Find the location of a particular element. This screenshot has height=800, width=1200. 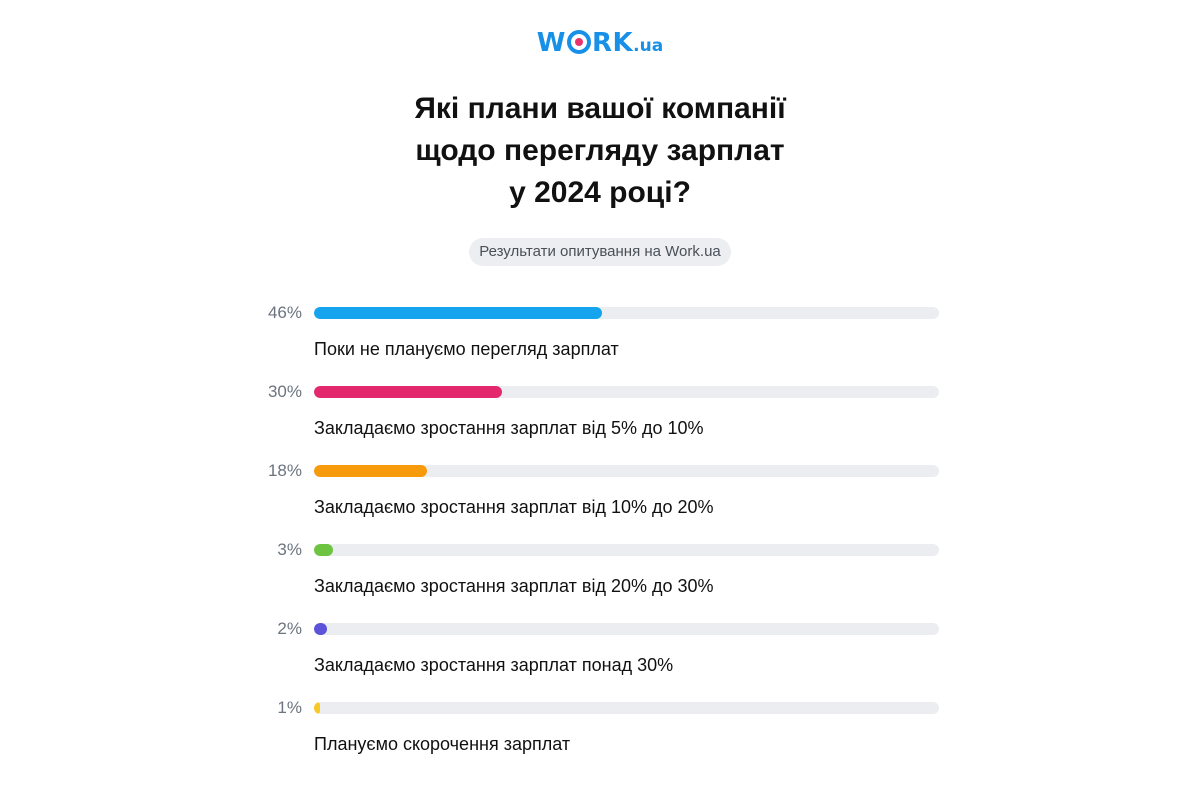

logo-target-icon is located at coordinates (578, 42).